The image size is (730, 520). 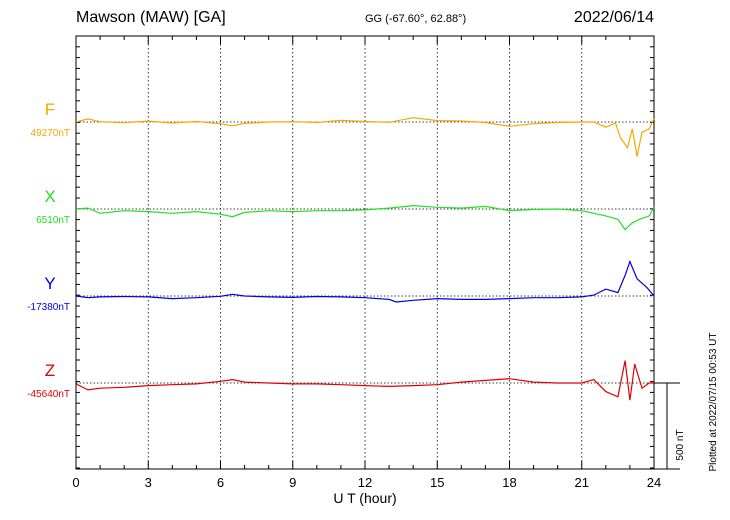 I want to click on plotted-at-note: Plotted at 2022/07/15 00:53 UT, so click(x=713, y=402).